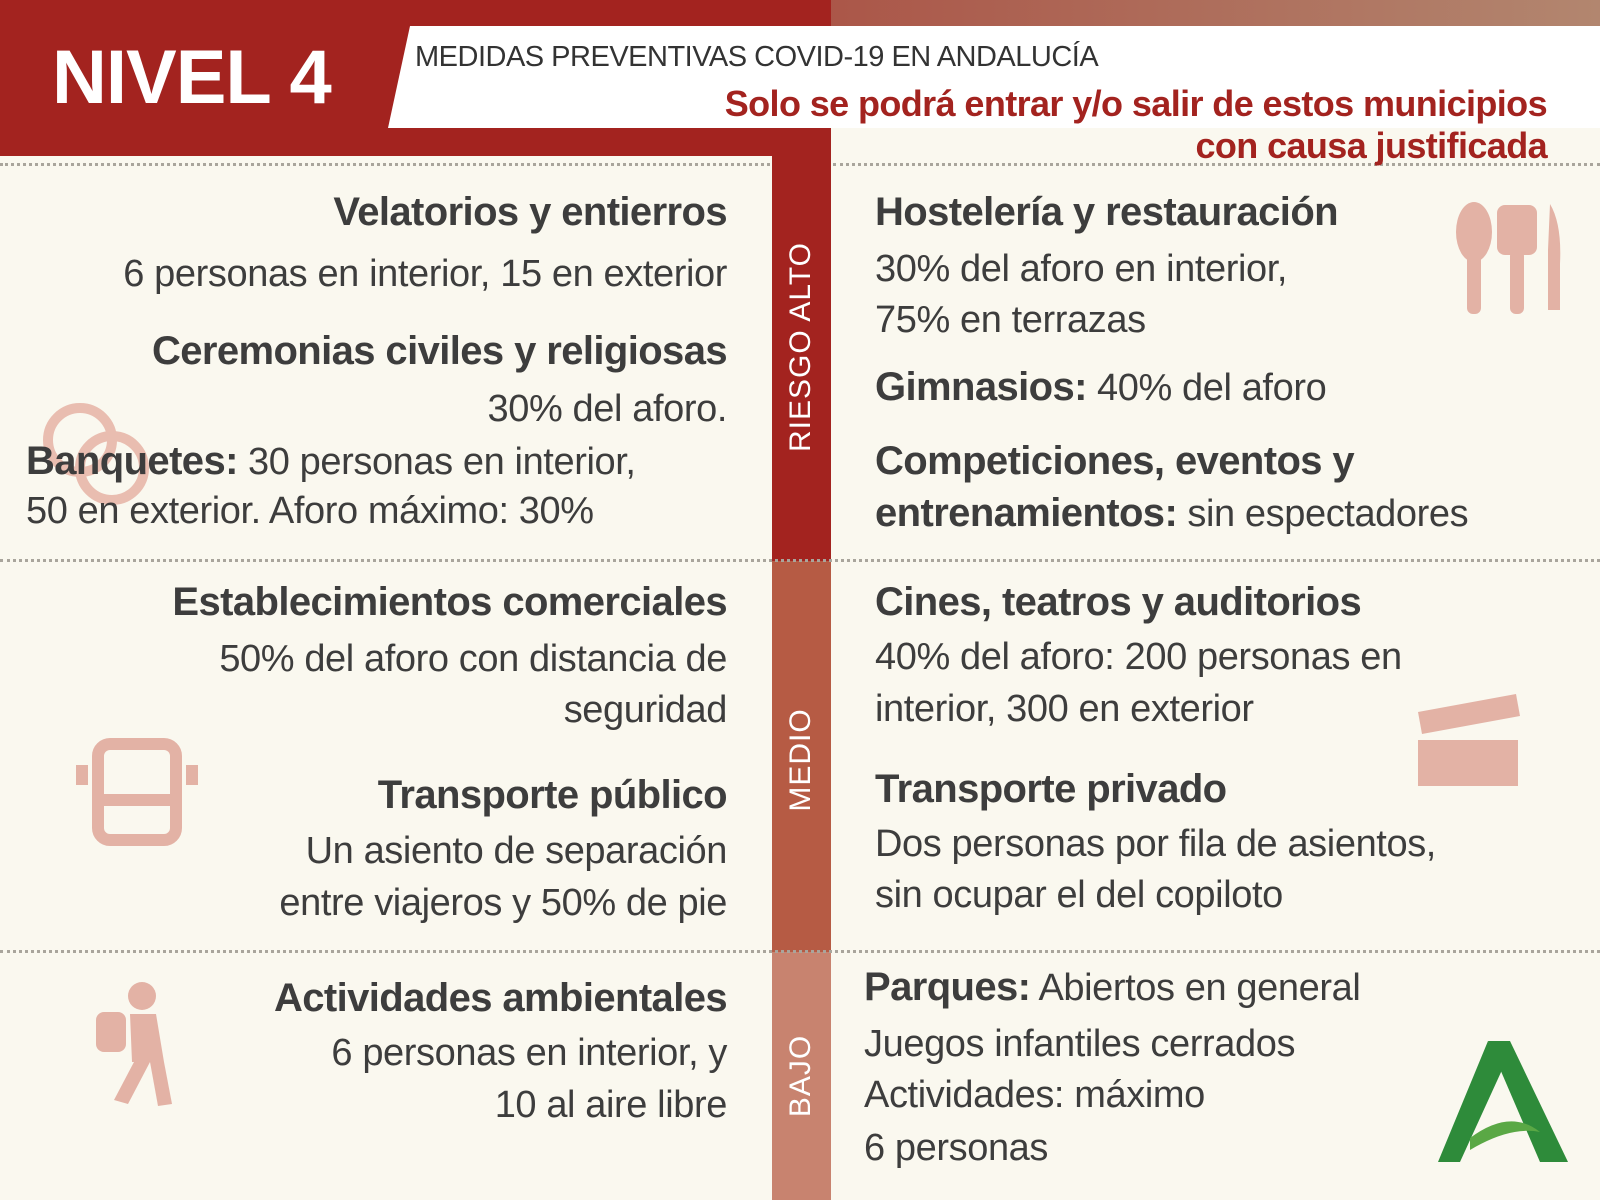  Describe the element at coordinates (1212, 388) in the screenshot. I see `item-text: 40% del aforo` at that location.